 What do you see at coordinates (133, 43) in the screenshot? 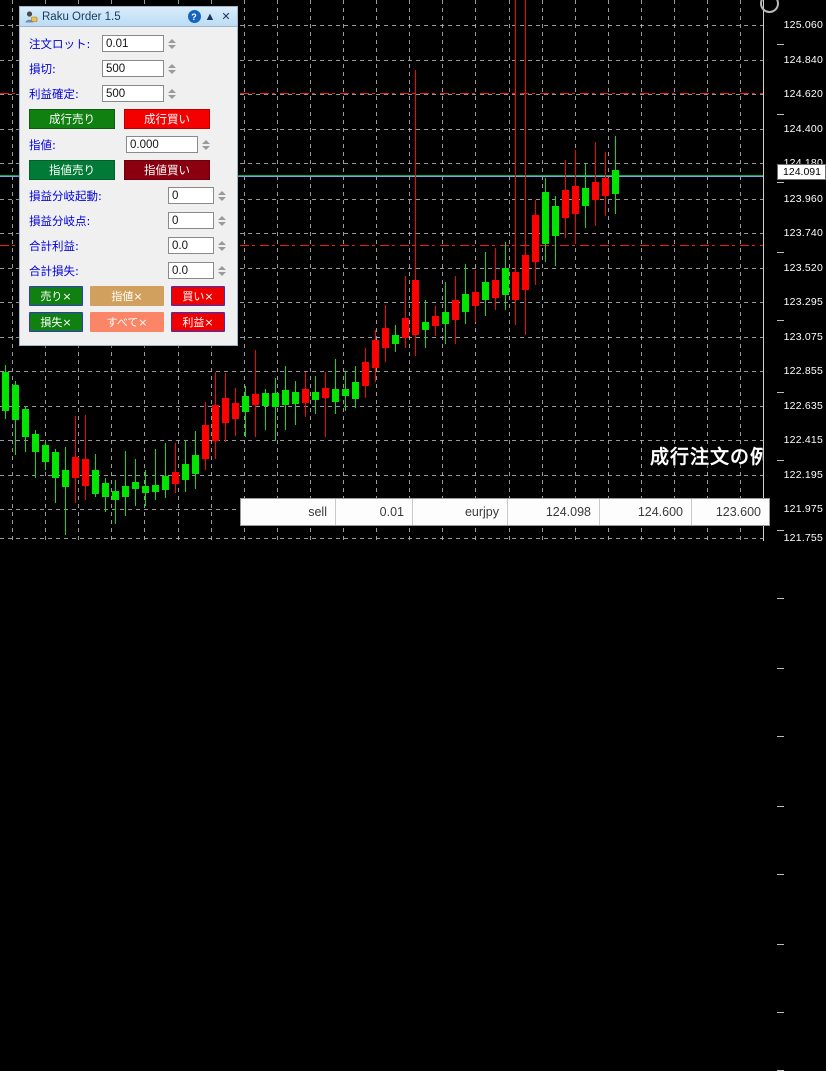
I see `input-lot: 0.01` at bounding box center [133, 43].